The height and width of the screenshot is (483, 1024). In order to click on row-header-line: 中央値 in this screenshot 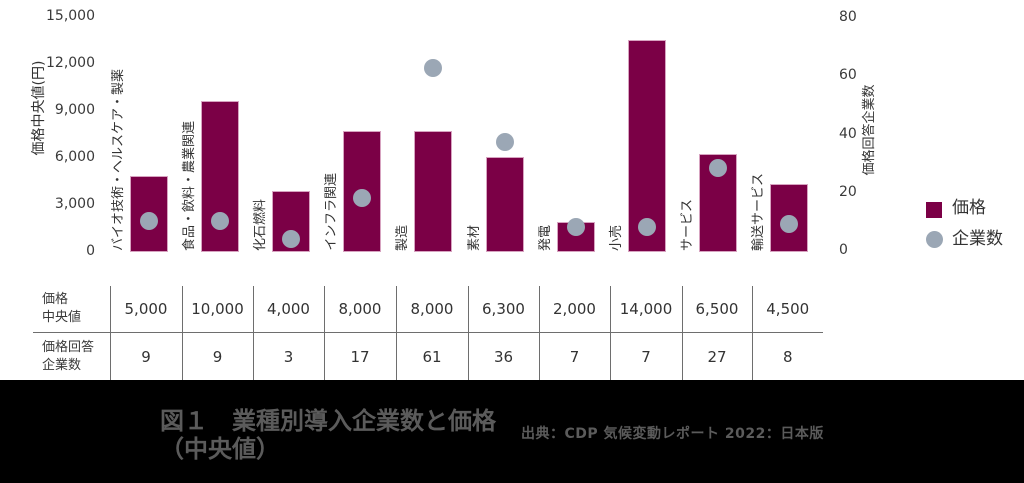, I will do `click(62, 317)`.